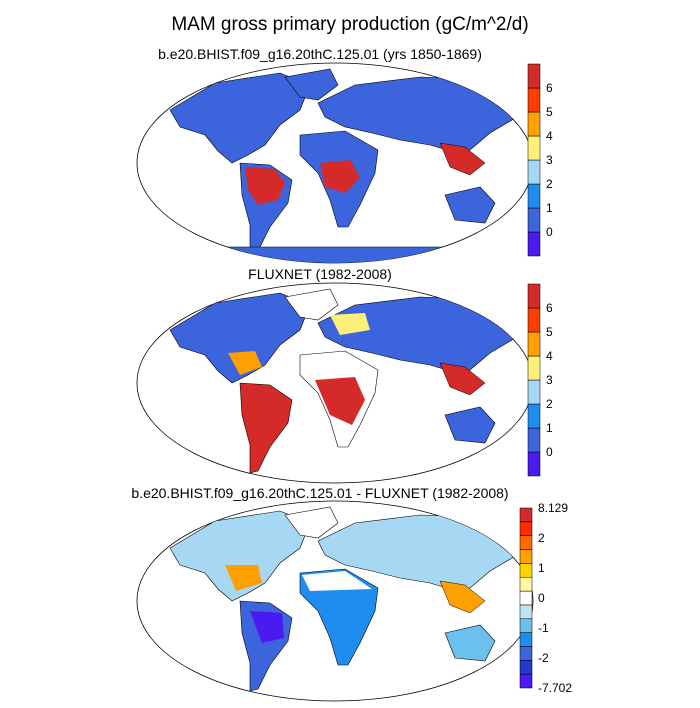  I want to click on colorbar-3: 8.129 2 1 0 -1 -2 -7.702, so click(545, 598).